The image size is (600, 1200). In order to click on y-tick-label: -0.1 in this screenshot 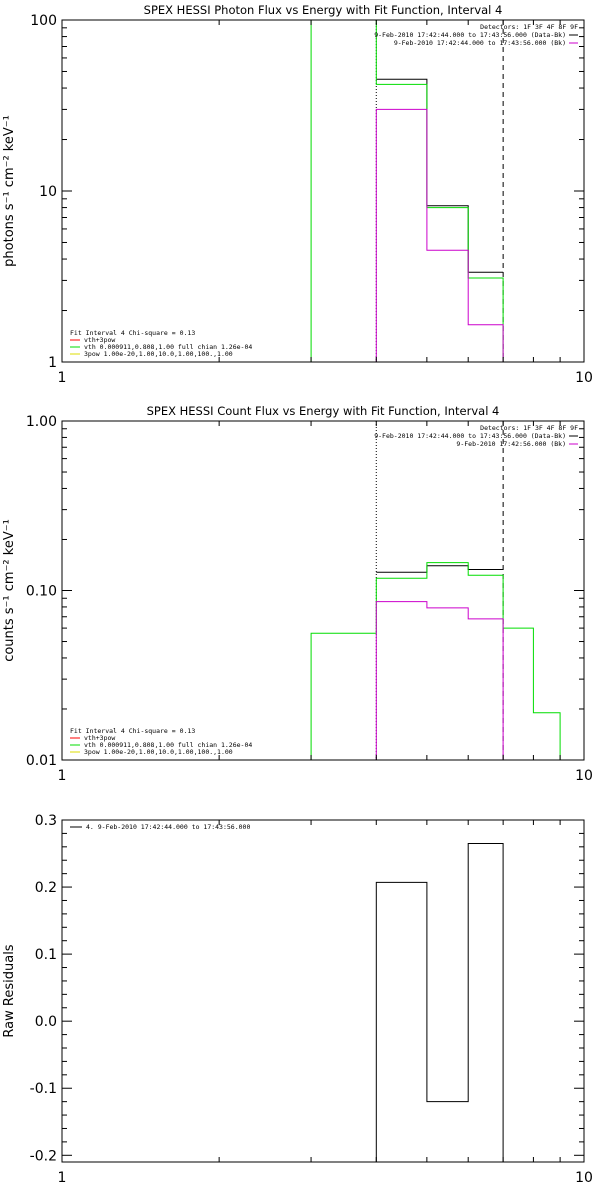, I will do `click(43, 1089)`.